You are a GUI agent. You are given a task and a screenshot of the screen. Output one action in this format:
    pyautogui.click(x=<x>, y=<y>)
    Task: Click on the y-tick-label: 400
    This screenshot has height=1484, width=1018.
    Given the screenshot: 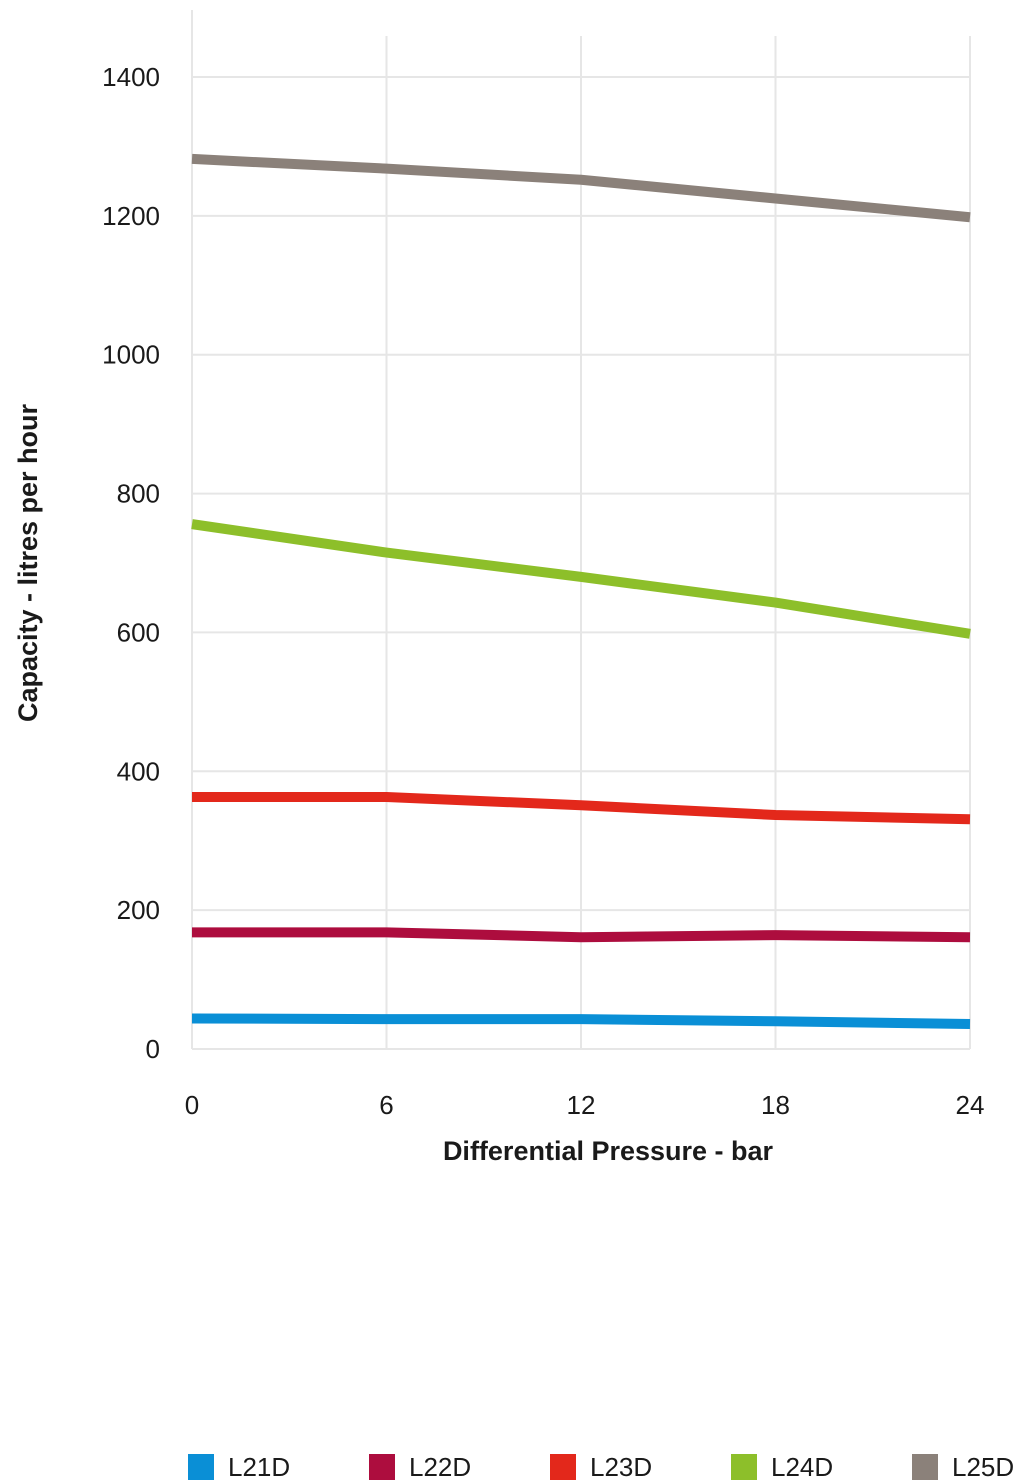 What is the action you would take?
    pyautogui.click(x=138, y=771)
    